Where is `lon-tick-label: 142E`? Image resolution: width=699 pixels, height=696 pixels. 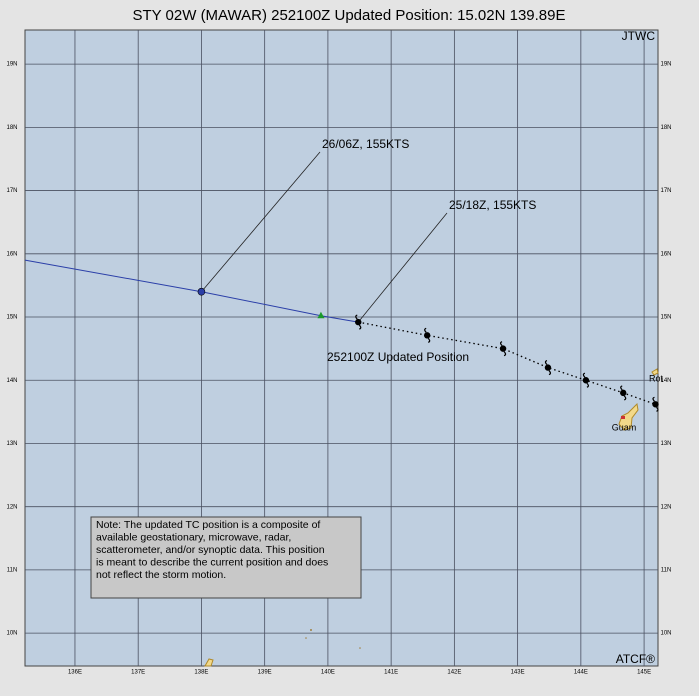 lon-tick-label: 142E is located at coordinates (454, 673).